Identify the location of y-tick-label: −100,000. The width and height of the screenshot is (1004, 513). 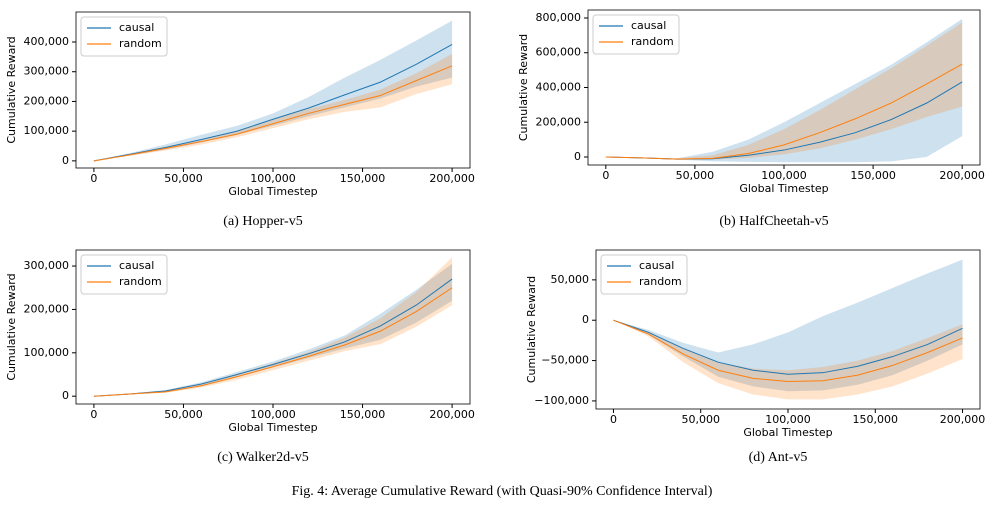
(561, 400).